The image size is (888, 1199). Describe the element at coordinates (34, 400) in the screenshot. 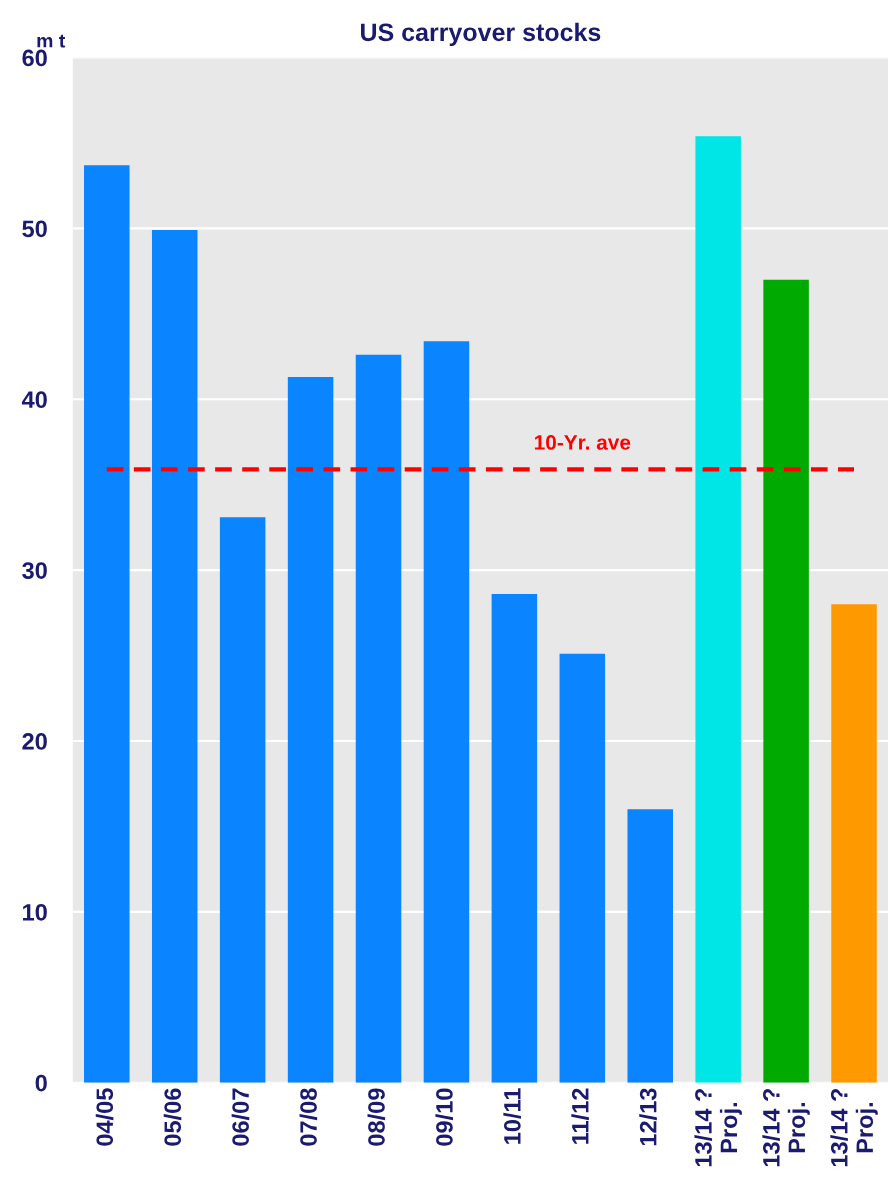

I see `y-tick-label: 40` at that location.